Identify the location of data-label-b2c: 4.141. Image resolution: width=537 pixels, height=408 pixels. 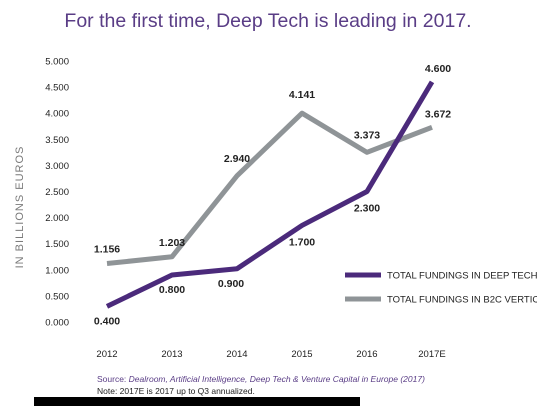
(302, 95).